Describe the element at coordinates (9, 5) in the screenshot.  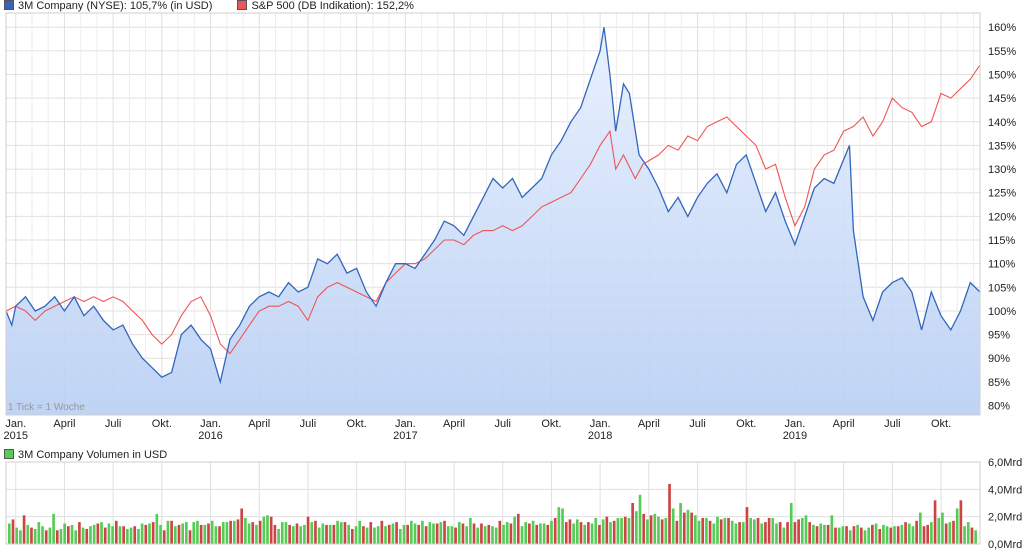
I see `legend-swatch-mmm` at that location.